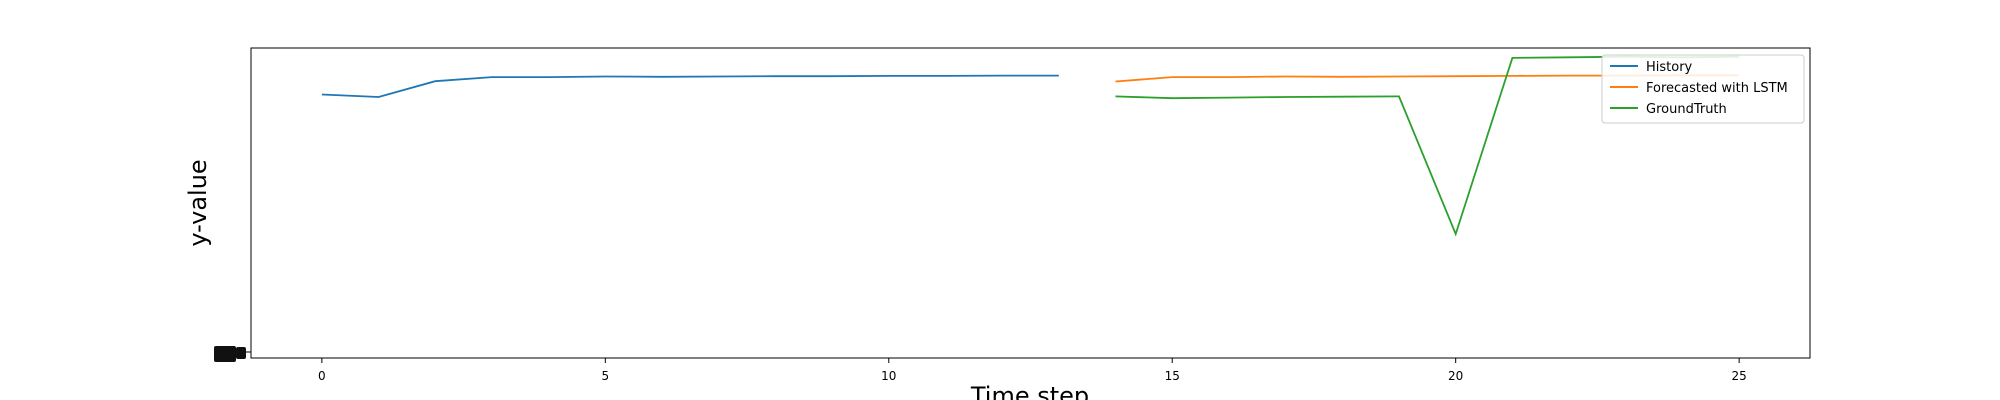  I want to click on x-axis-ticks: 0 5 10 15 20 25, so click(1032, 370).